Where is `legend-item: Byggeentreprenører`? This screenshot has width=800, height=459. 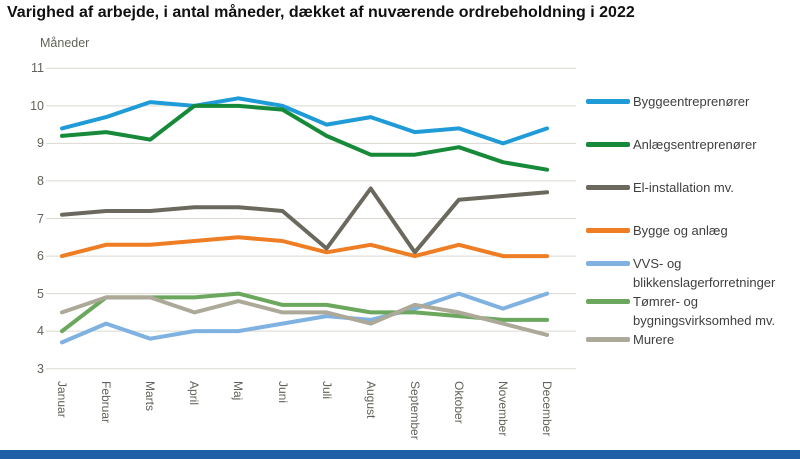
legend-item: Byggeentreprenører is located at coordinates (692, 101).